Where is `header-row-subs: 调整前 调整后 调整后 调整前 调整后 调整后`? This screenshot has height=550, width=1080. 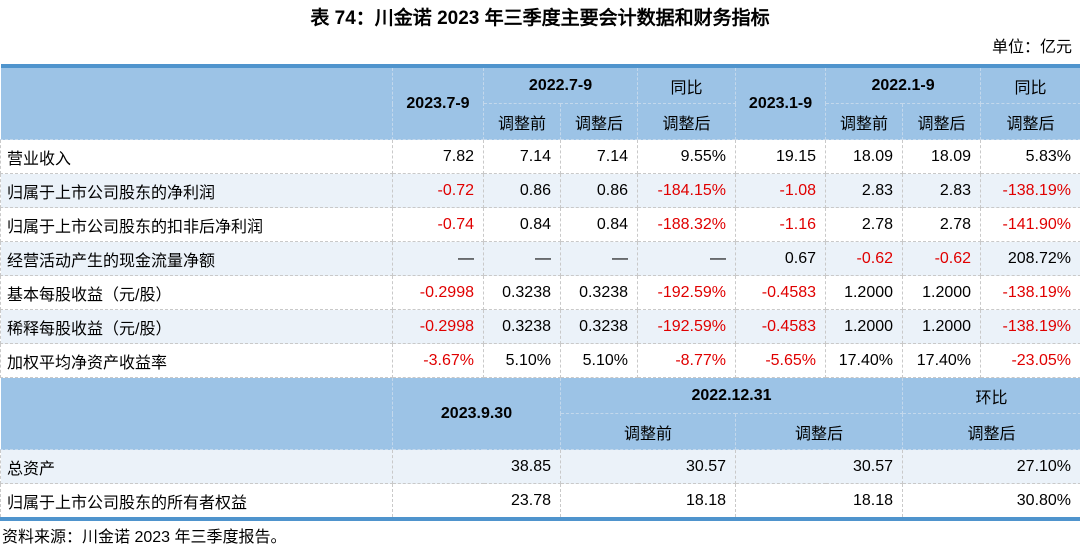
header-row-subs: 调整前 调整后 调整后 调整前 调整后 调整后 is located at coordinates (540, 121).